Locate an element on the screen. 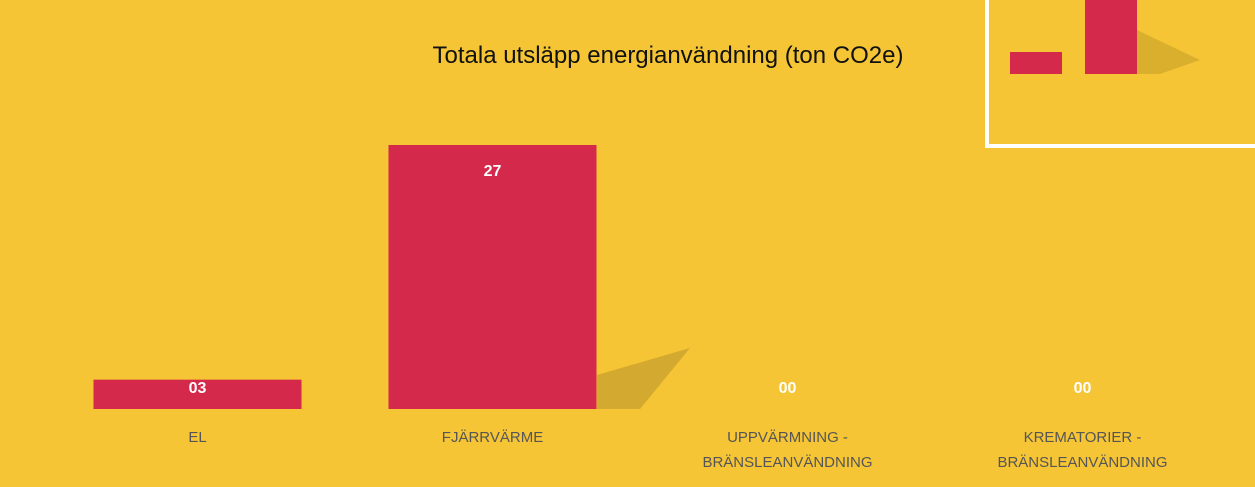 The height and width of the screenshot is (487, 1255). bar-shadow is located at coordinates (643, 378).